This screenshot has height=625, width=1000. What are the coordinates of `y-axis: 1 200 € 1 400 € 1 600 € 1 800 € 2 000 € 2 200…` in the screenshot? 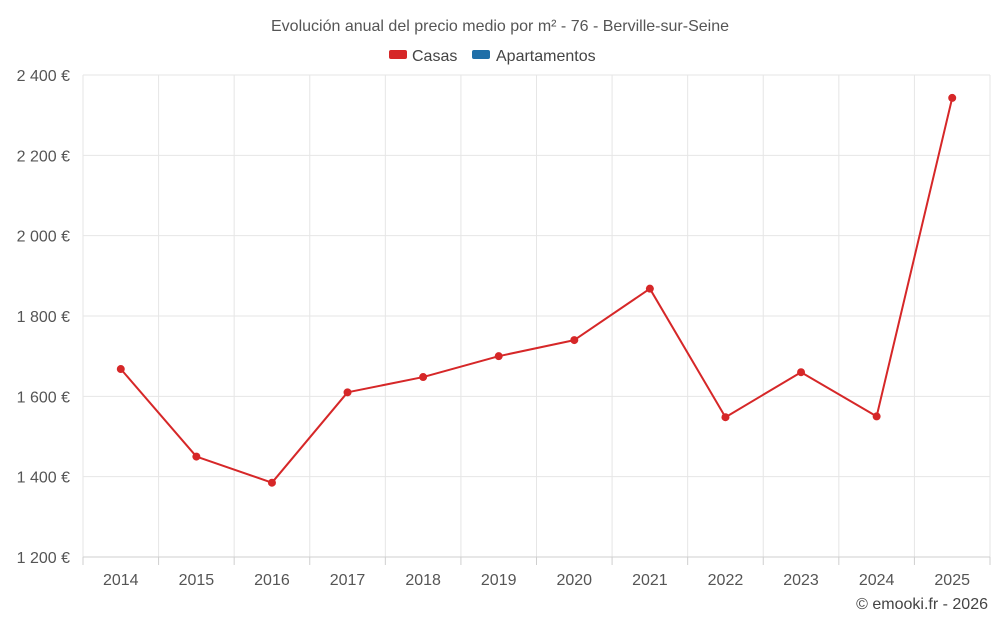 It's located at (43, 317).